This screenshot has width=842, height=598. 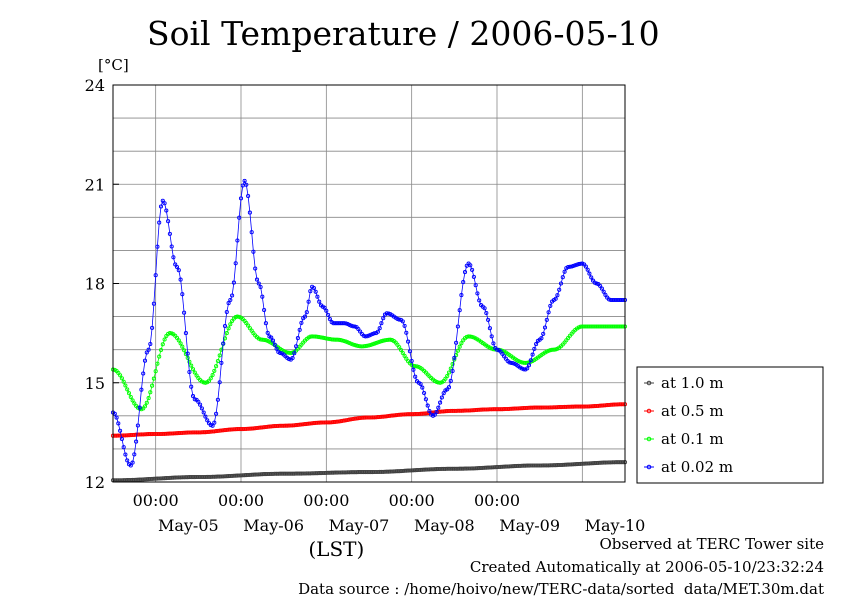 I want to click on legend-item: at 1.0 m, so click(x=684, y=383).